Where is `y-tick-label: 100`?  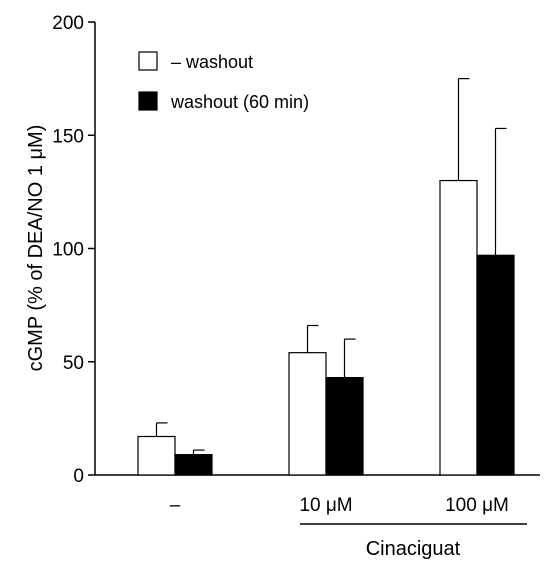 y-tick-label: 100 is located at coordinates (68, 250).